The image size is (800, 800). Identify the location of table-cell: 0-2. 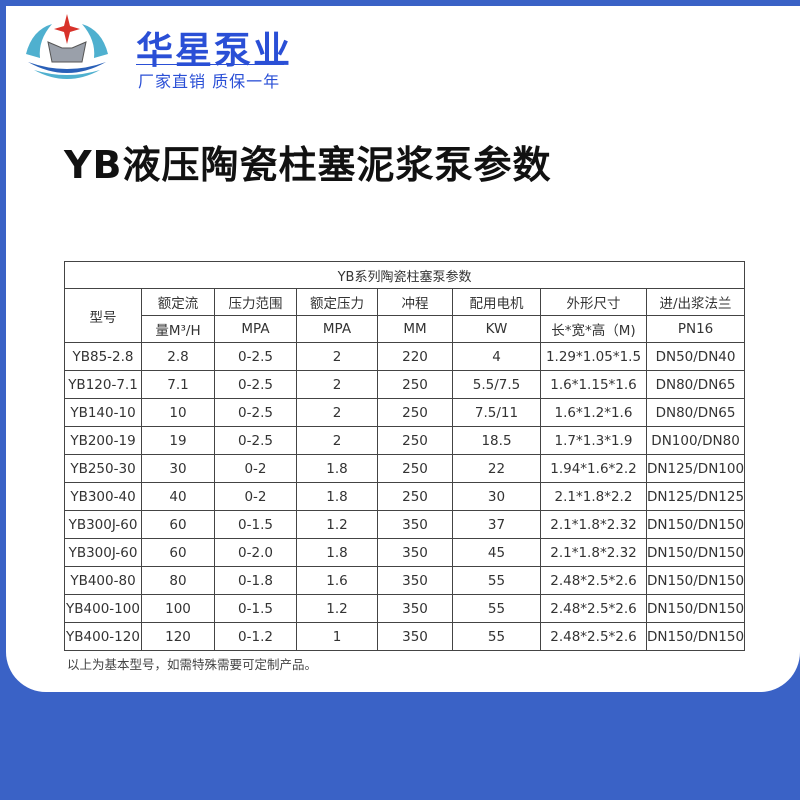
(255, 496).